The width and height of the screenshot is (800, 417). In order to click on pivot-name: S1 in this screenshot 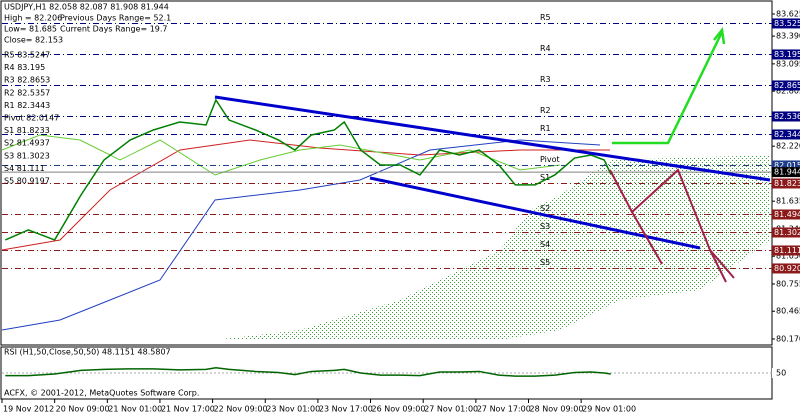, I will do `click(545, 177)`.